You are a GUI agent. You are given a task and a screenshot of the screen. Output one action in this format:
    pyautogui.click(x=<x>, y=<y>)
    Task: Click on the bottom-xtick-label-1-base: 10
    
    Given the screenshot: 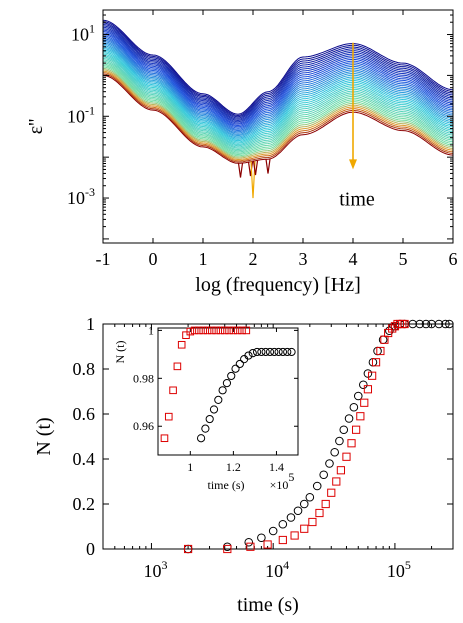 What is the action you would take?
    pyautogui.click(x=274, y=571)
    